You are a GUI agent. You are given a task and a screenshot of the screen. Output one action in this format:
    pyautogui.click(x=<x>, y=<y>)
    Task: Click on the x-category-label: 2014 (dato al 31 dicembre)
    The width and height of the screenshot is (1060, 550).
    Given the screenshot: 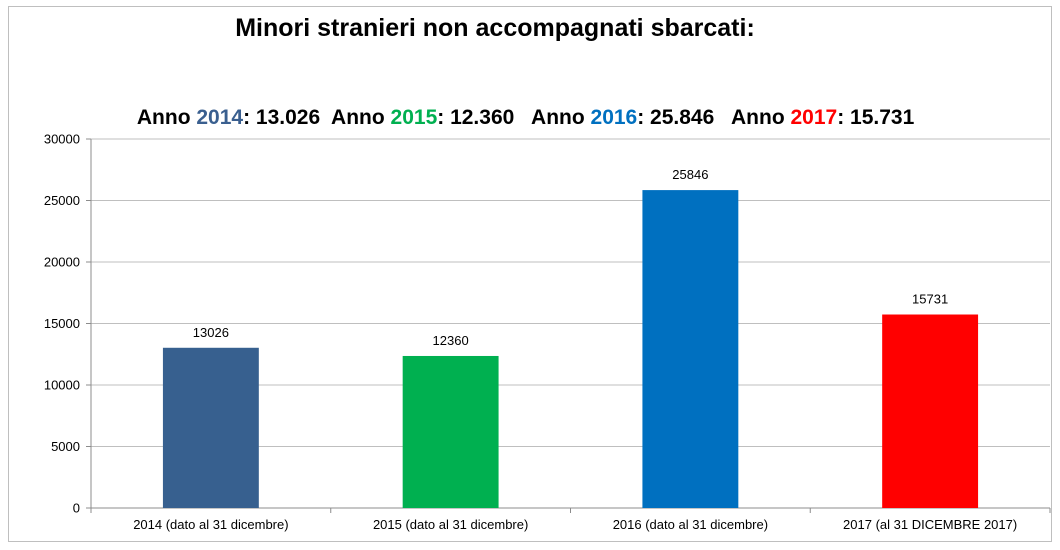 What is the action you would take?
    pyautogui.click(x=210, y=524)
    